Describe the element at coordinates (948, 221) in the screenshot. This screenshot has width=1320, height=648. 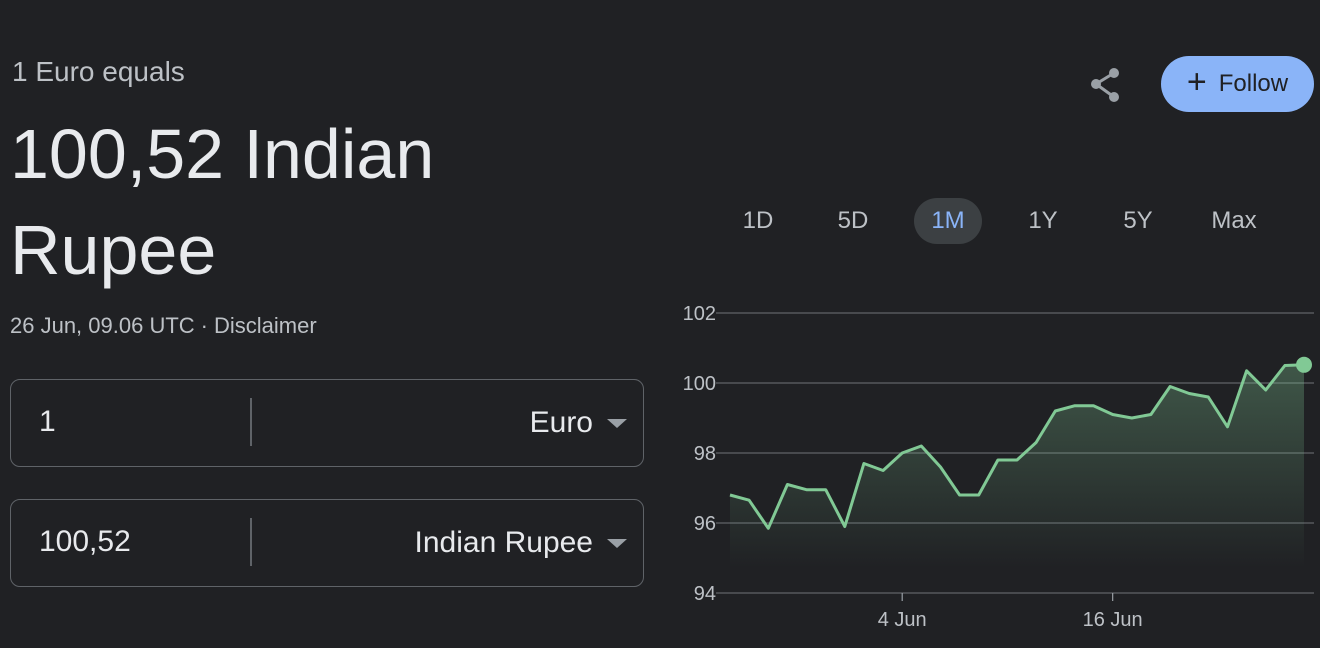
I see `tab-1m: 1M` at that location.